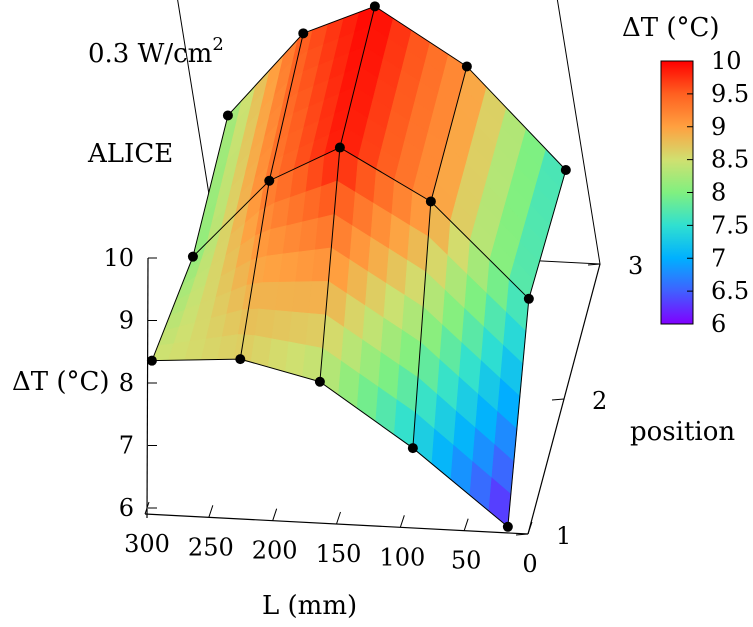 The height and width of the screenshot is (627, 753). I want to click on x-tick-label: 50, so click(466, 561).